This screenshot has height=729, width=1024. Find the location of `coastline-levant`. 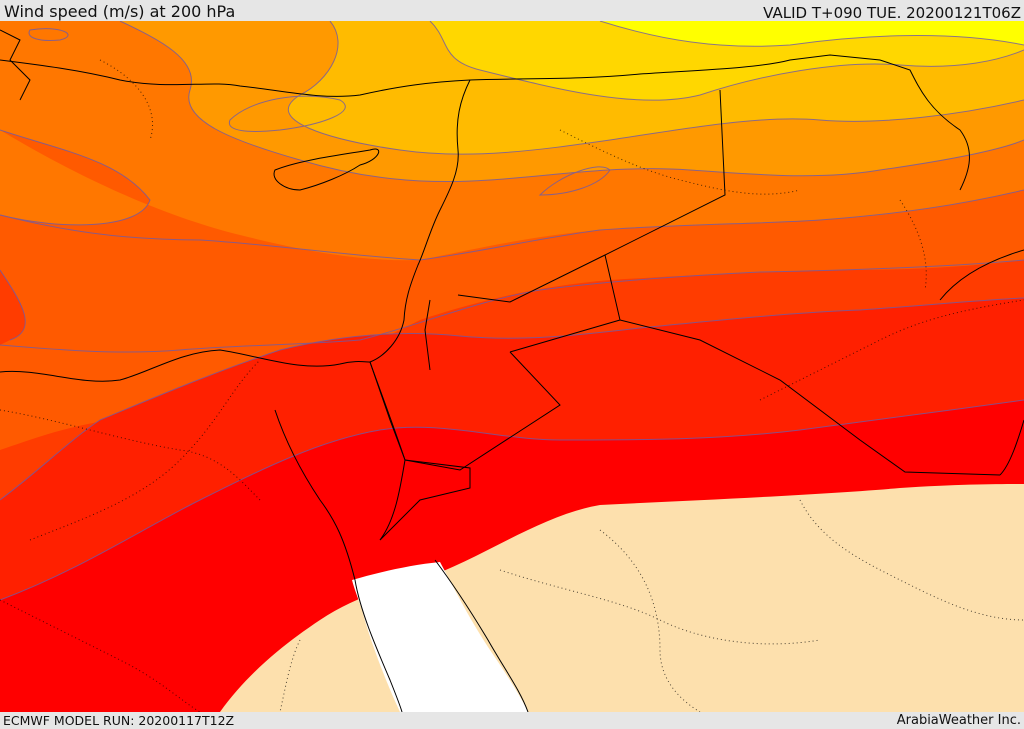

coastline-levant is located at coordinates (420, 221).